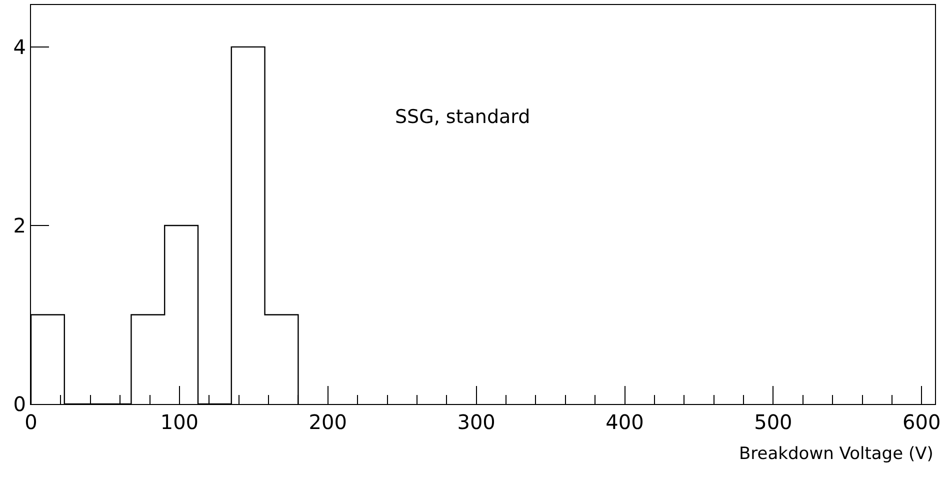 The image size is (949, 486). I want to click on x-axis-title: Breakdown Voltage (V), so click(836, 454).